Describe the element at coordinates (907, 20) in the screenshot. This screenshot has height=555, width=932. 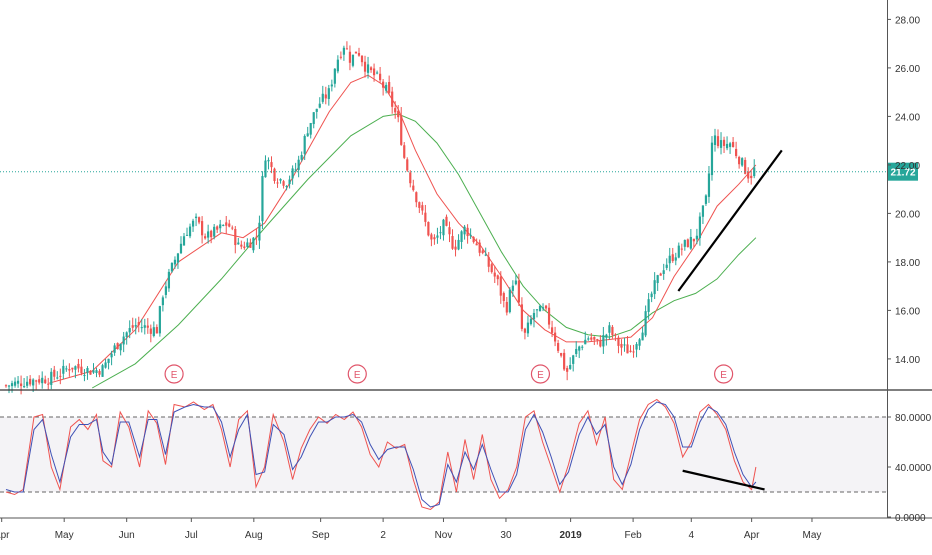
I see `price-tick-label: 28.00` at that location.